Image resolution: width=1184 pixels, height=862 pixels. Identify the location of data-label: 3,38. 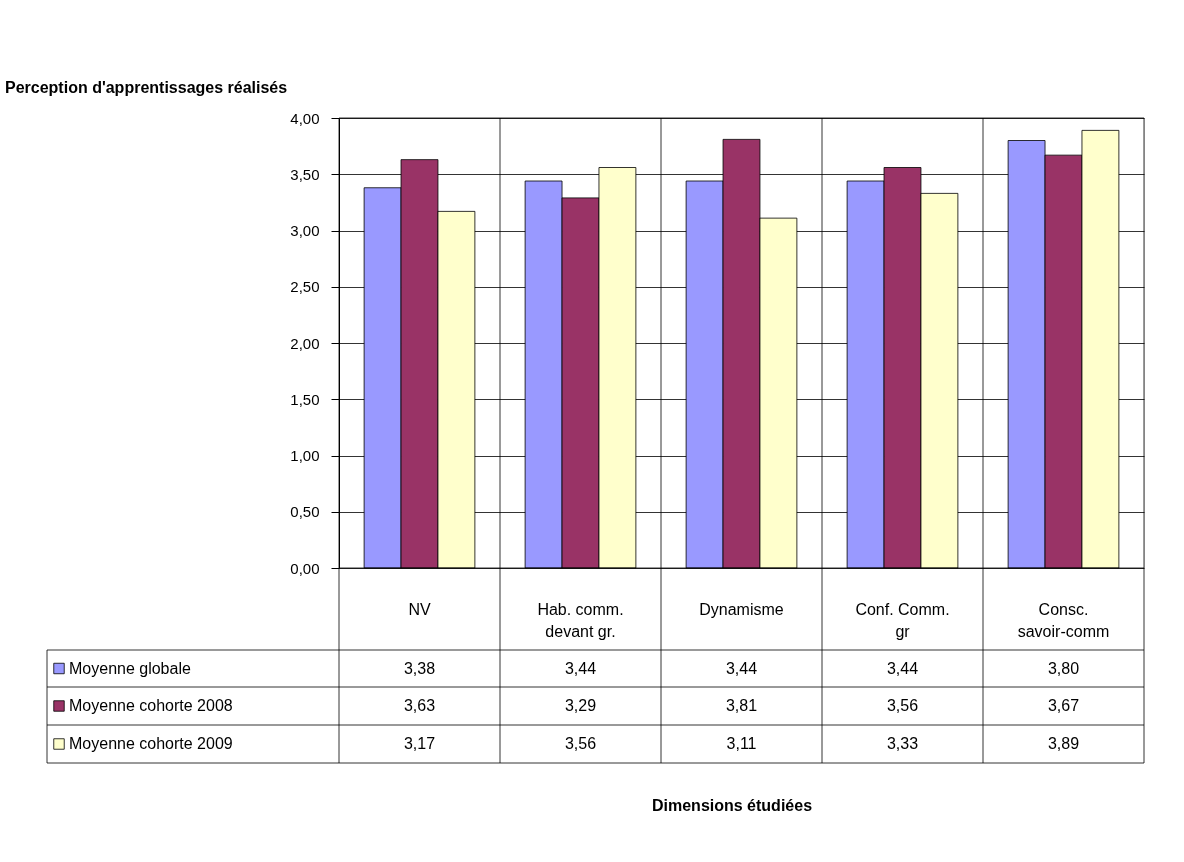
(419, 668).